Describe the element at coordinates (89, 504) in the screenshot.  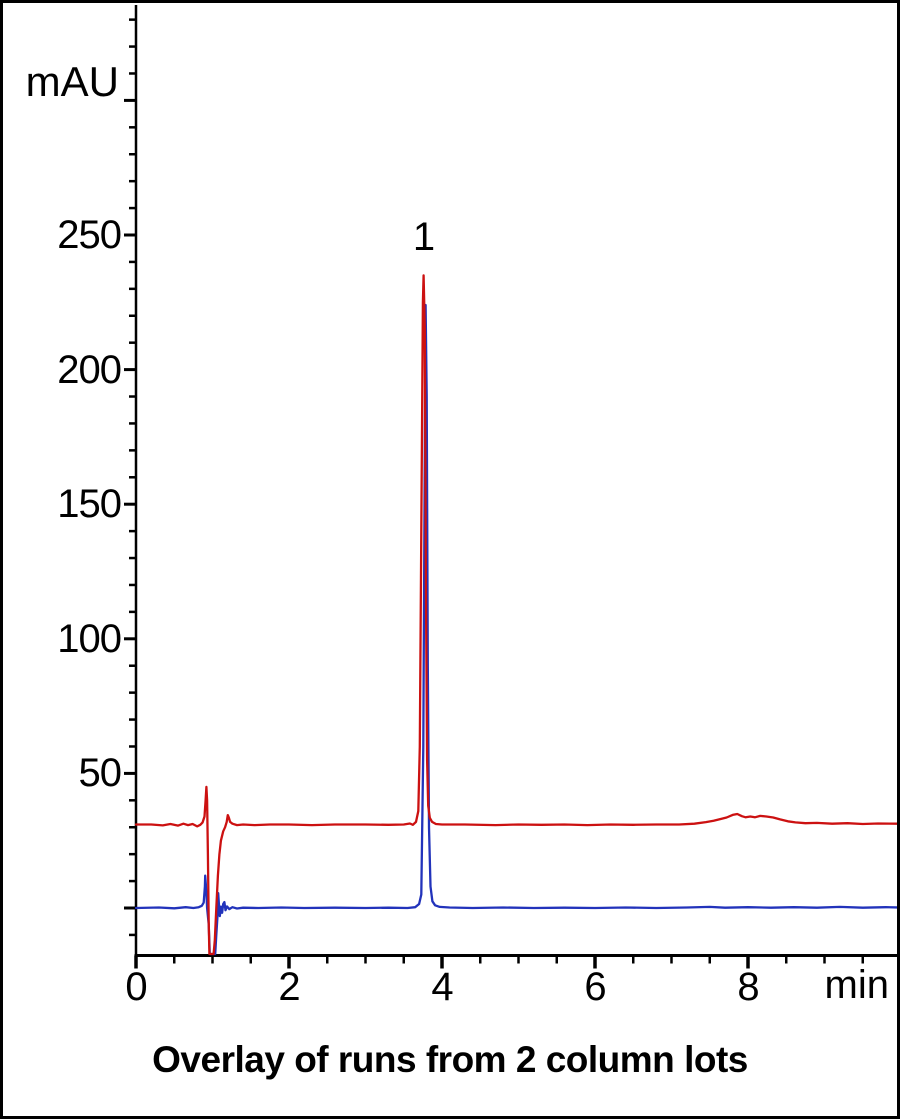
I see `y-tick-label: 150` at that location.